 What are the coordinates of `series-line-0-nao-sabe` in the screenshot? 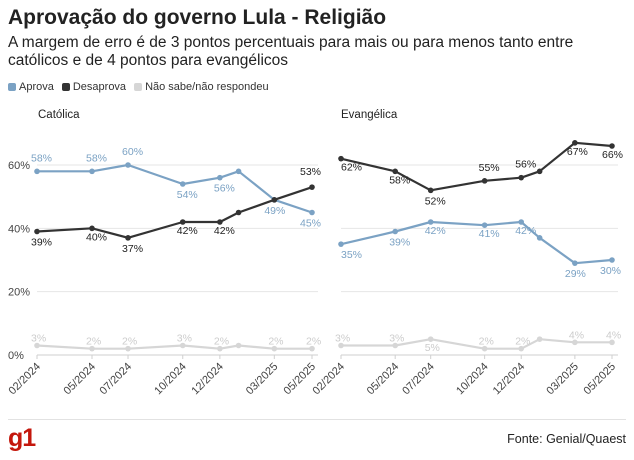 It's located at (174, 347).